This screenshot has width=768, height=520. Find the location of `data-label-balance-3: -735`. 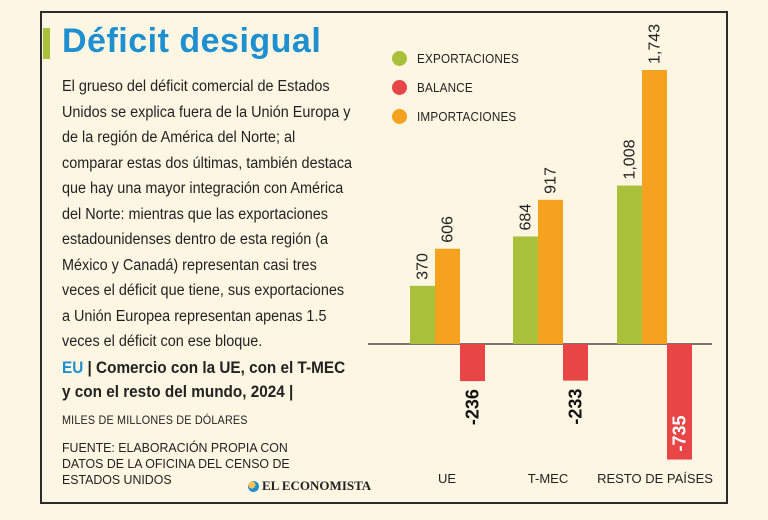

data-label-balance-3: -735 is located at coordinates (680, 434).